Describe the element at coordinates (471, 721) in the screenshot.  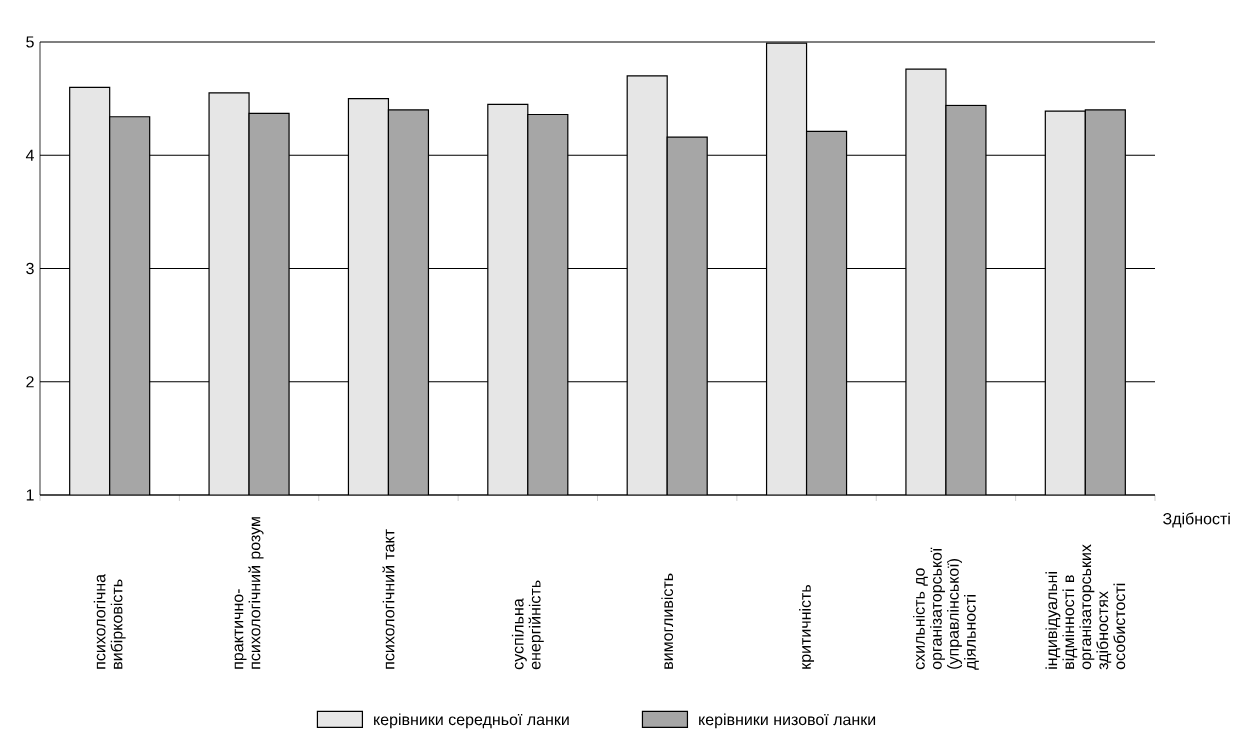
I see `legend-label: керівники середньої ланки` at that location.